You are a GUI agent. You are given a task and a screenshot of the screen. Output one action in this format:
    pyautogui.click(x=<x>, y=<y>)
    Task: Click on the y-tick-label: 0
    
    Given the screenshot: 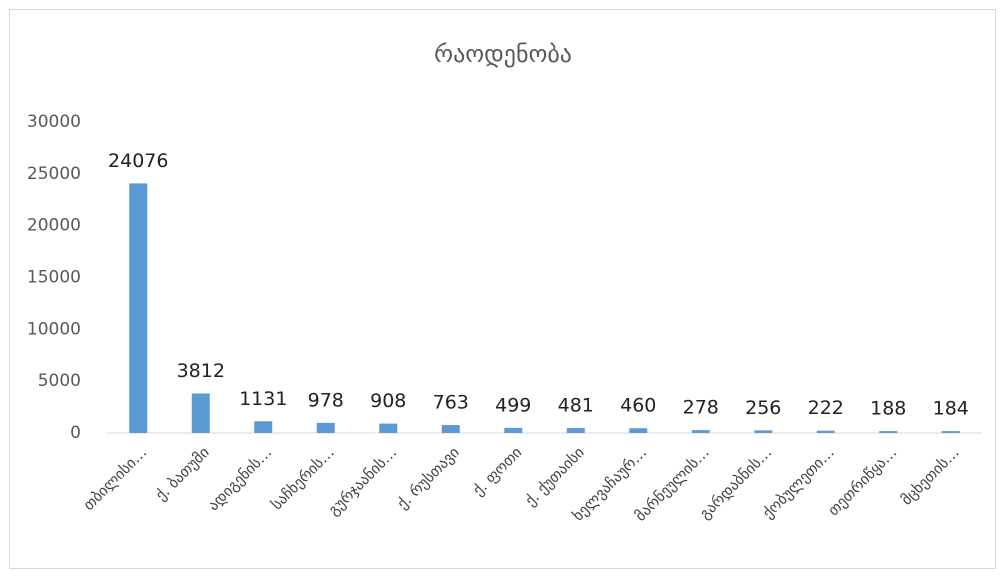 What is the action you would take?
    pyautogui.click(x=75, y=433)
    